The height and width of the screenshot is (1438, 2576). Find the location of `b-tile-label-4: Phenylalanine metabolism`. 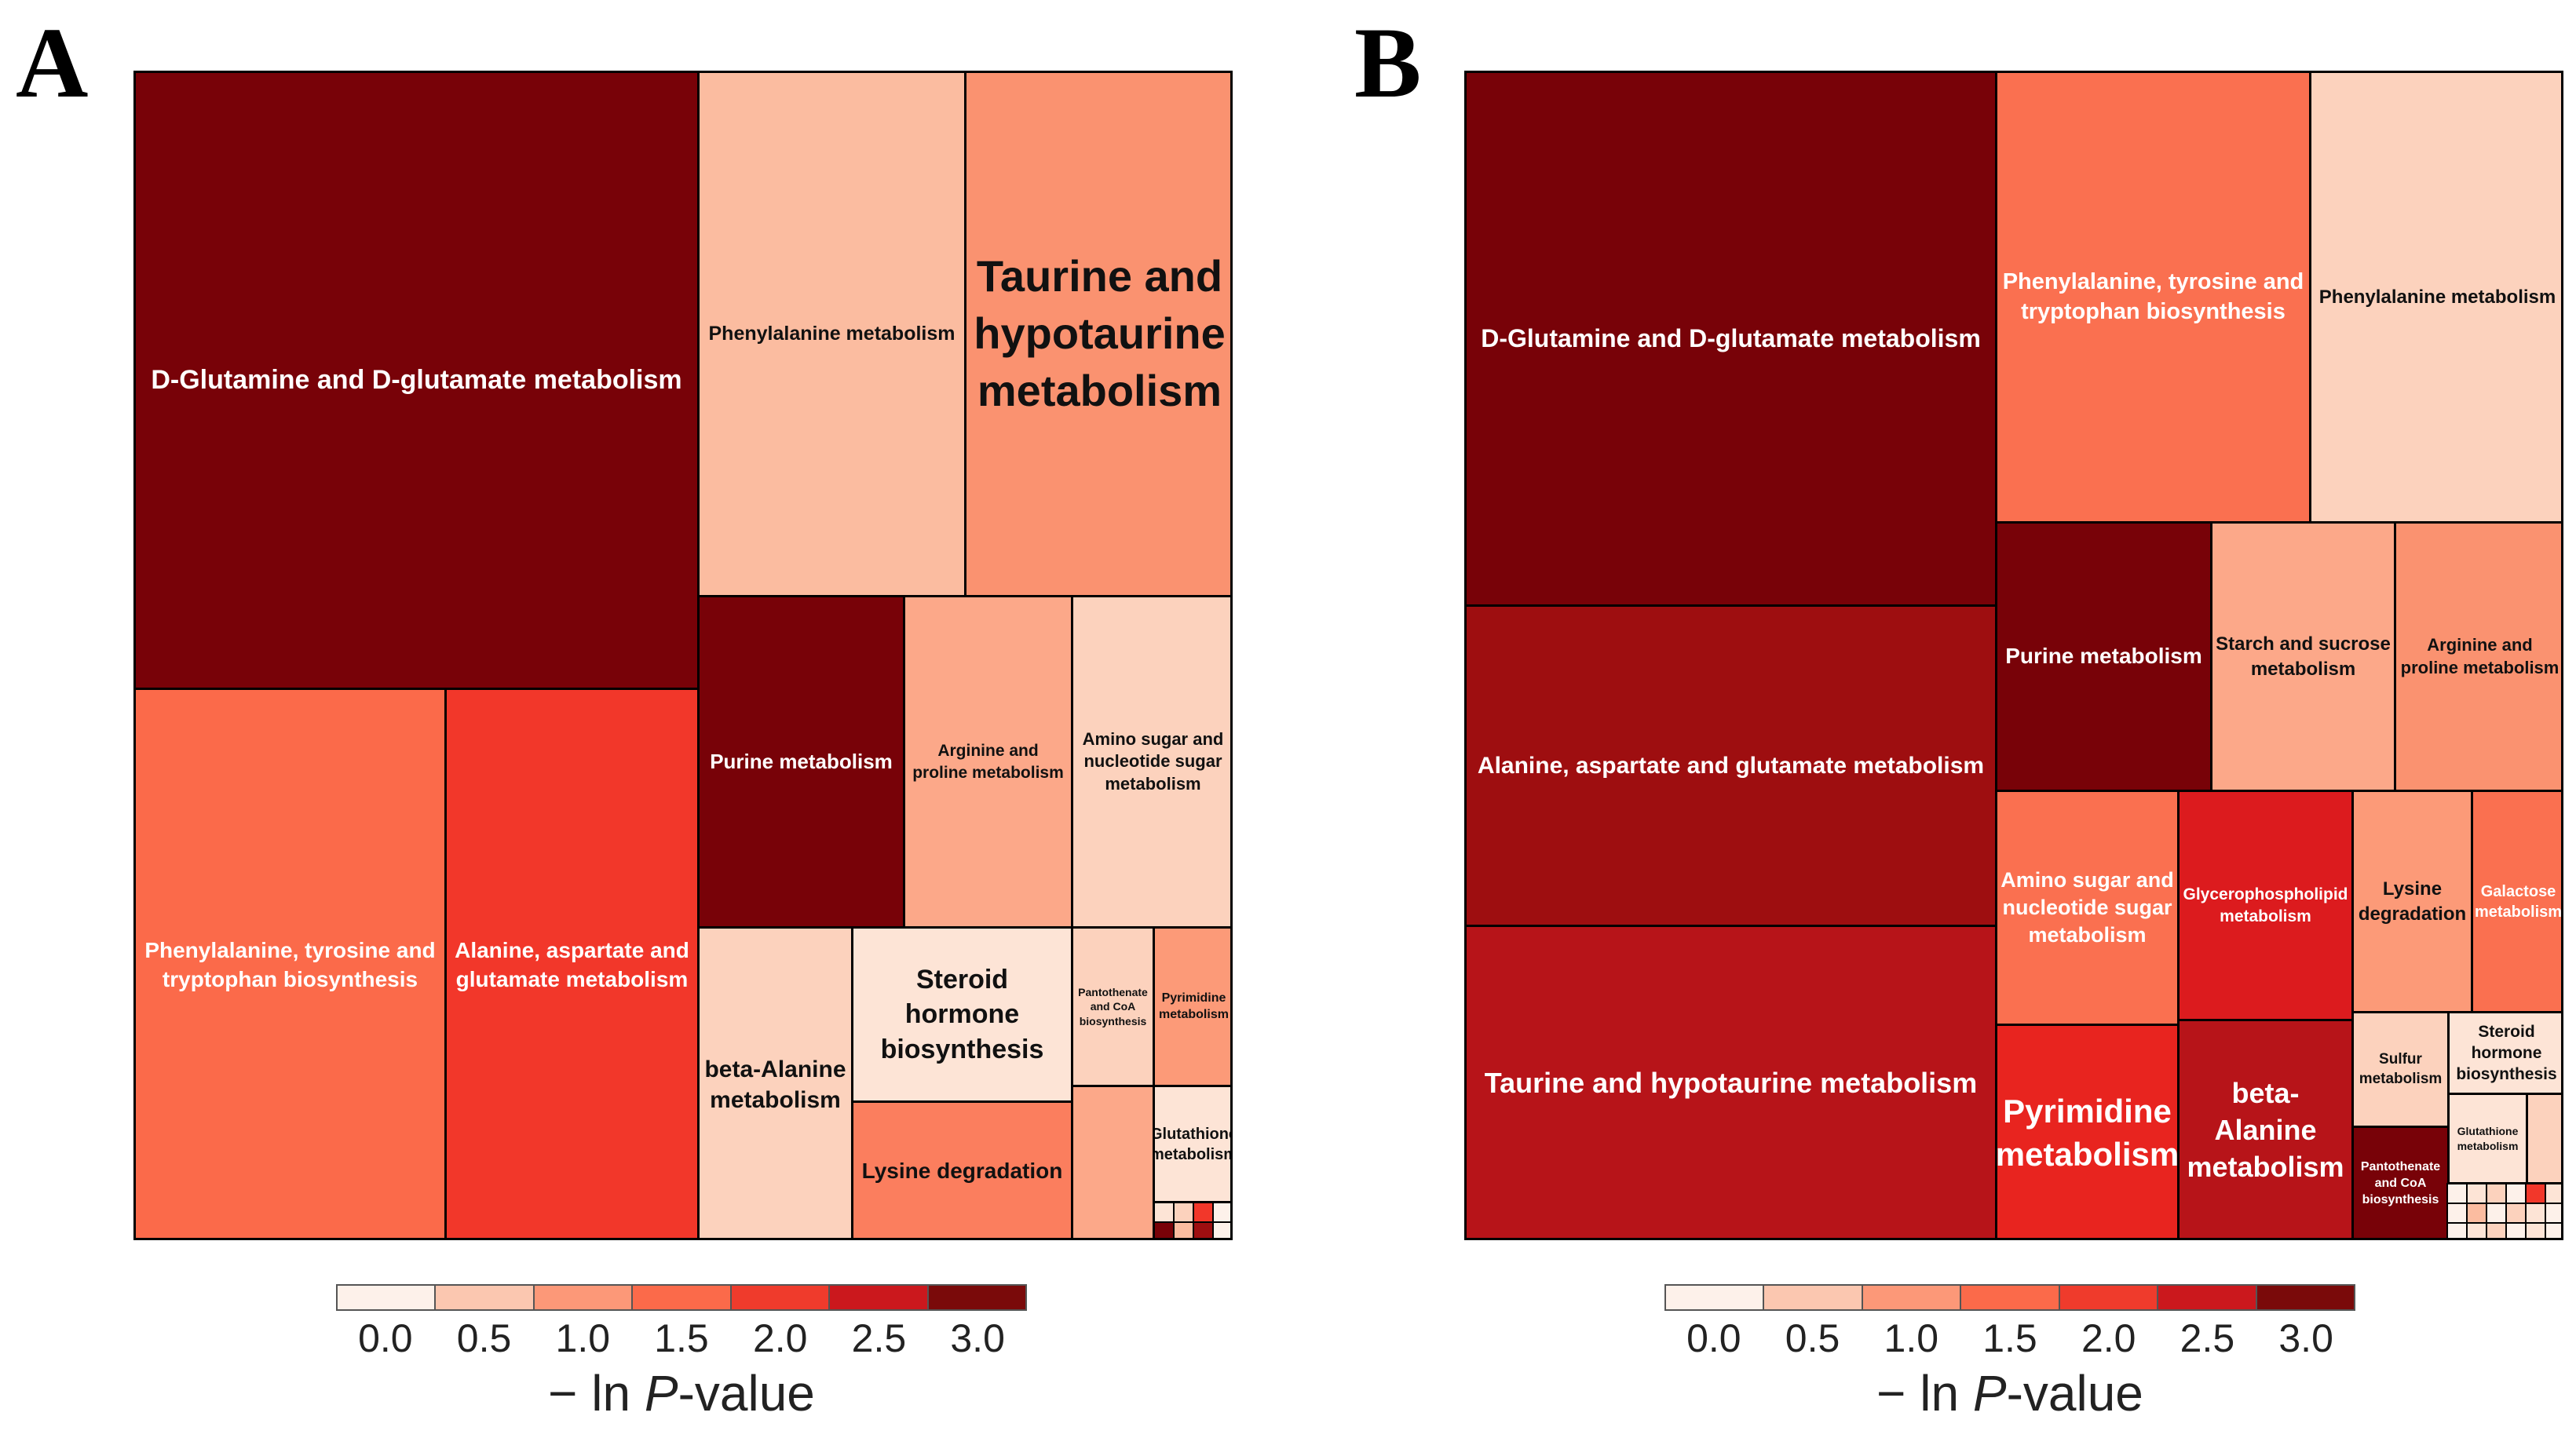

b-tile-label-4: Phenylalanine metabolism is located at coordinates (2437, 297).